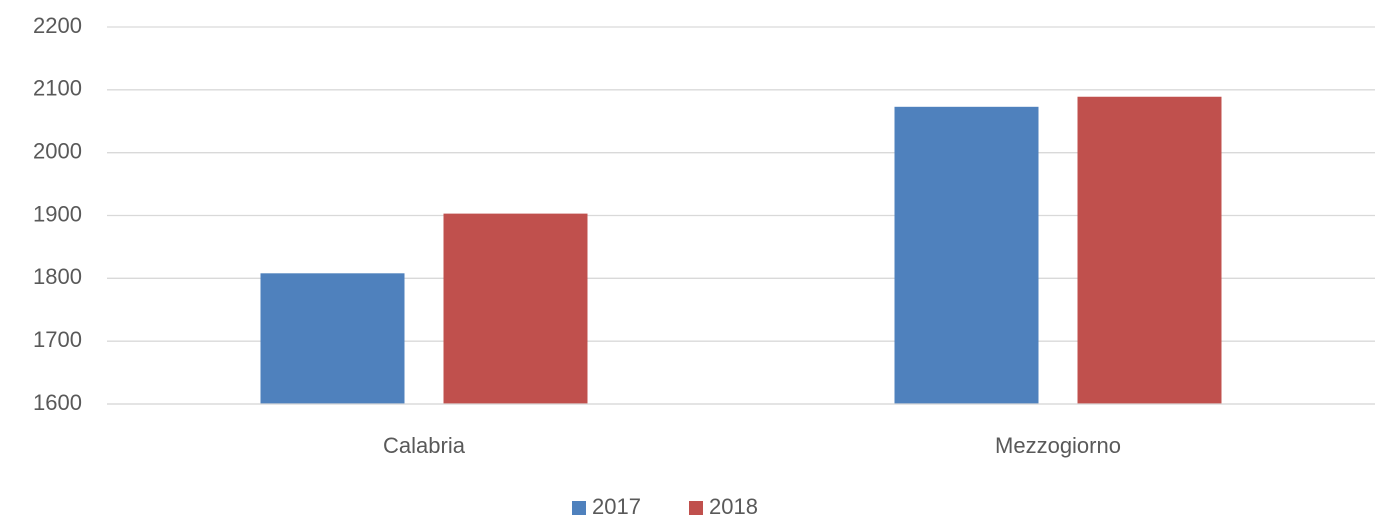 The height and width of the screenshot is (520, 1378). I want to click on y-tick-label: 1900, so click(57, 213).